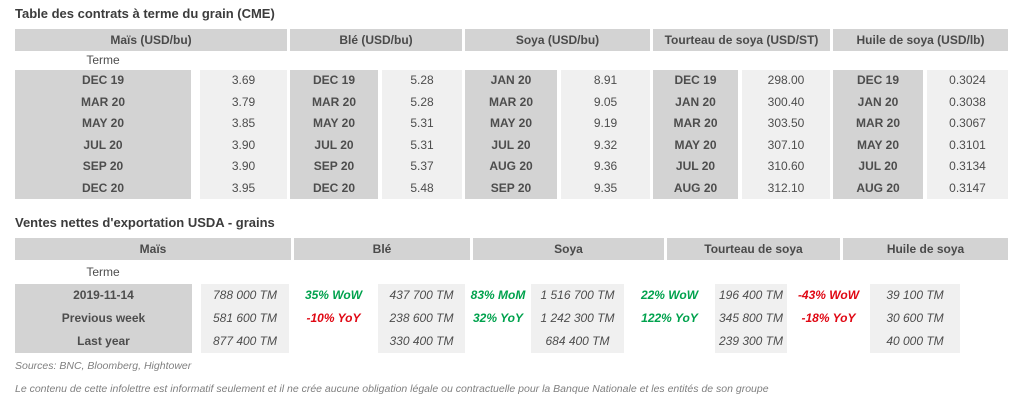 The width and height of the screenshot is (1024, 411). Describe the element at coordinates (376, 40) in the screenshot. I see `futures-header-cell: Blé (USD/bu)` at that location.